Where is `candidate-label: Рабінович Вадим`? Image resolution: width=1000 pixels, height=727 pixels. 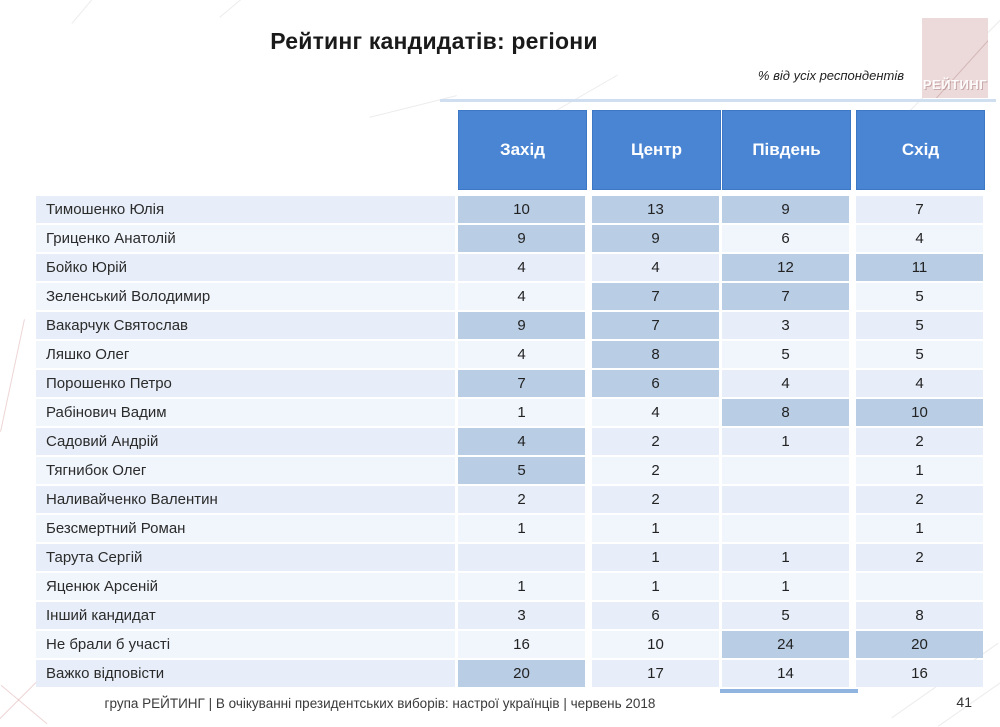 candidate-label: Рабінович Вадим is located at coordinates (245, 412).